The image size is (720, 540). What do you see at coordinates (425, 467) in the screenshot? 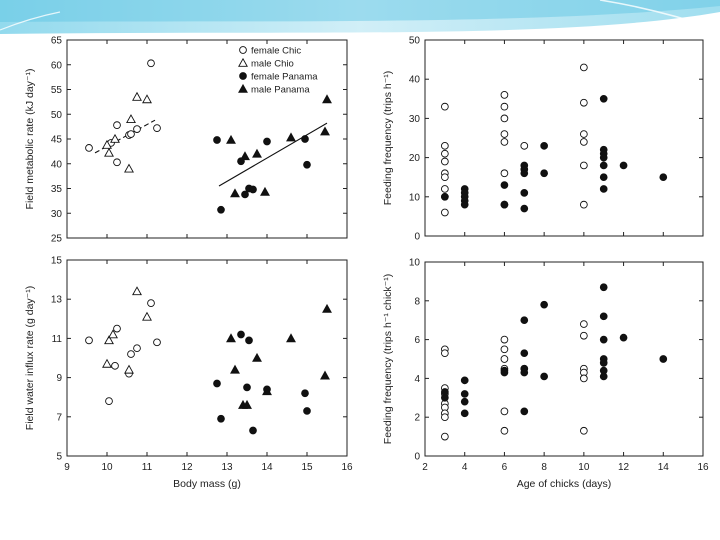
I see `x-tick-label: 2` at bounding box center [425, 467].